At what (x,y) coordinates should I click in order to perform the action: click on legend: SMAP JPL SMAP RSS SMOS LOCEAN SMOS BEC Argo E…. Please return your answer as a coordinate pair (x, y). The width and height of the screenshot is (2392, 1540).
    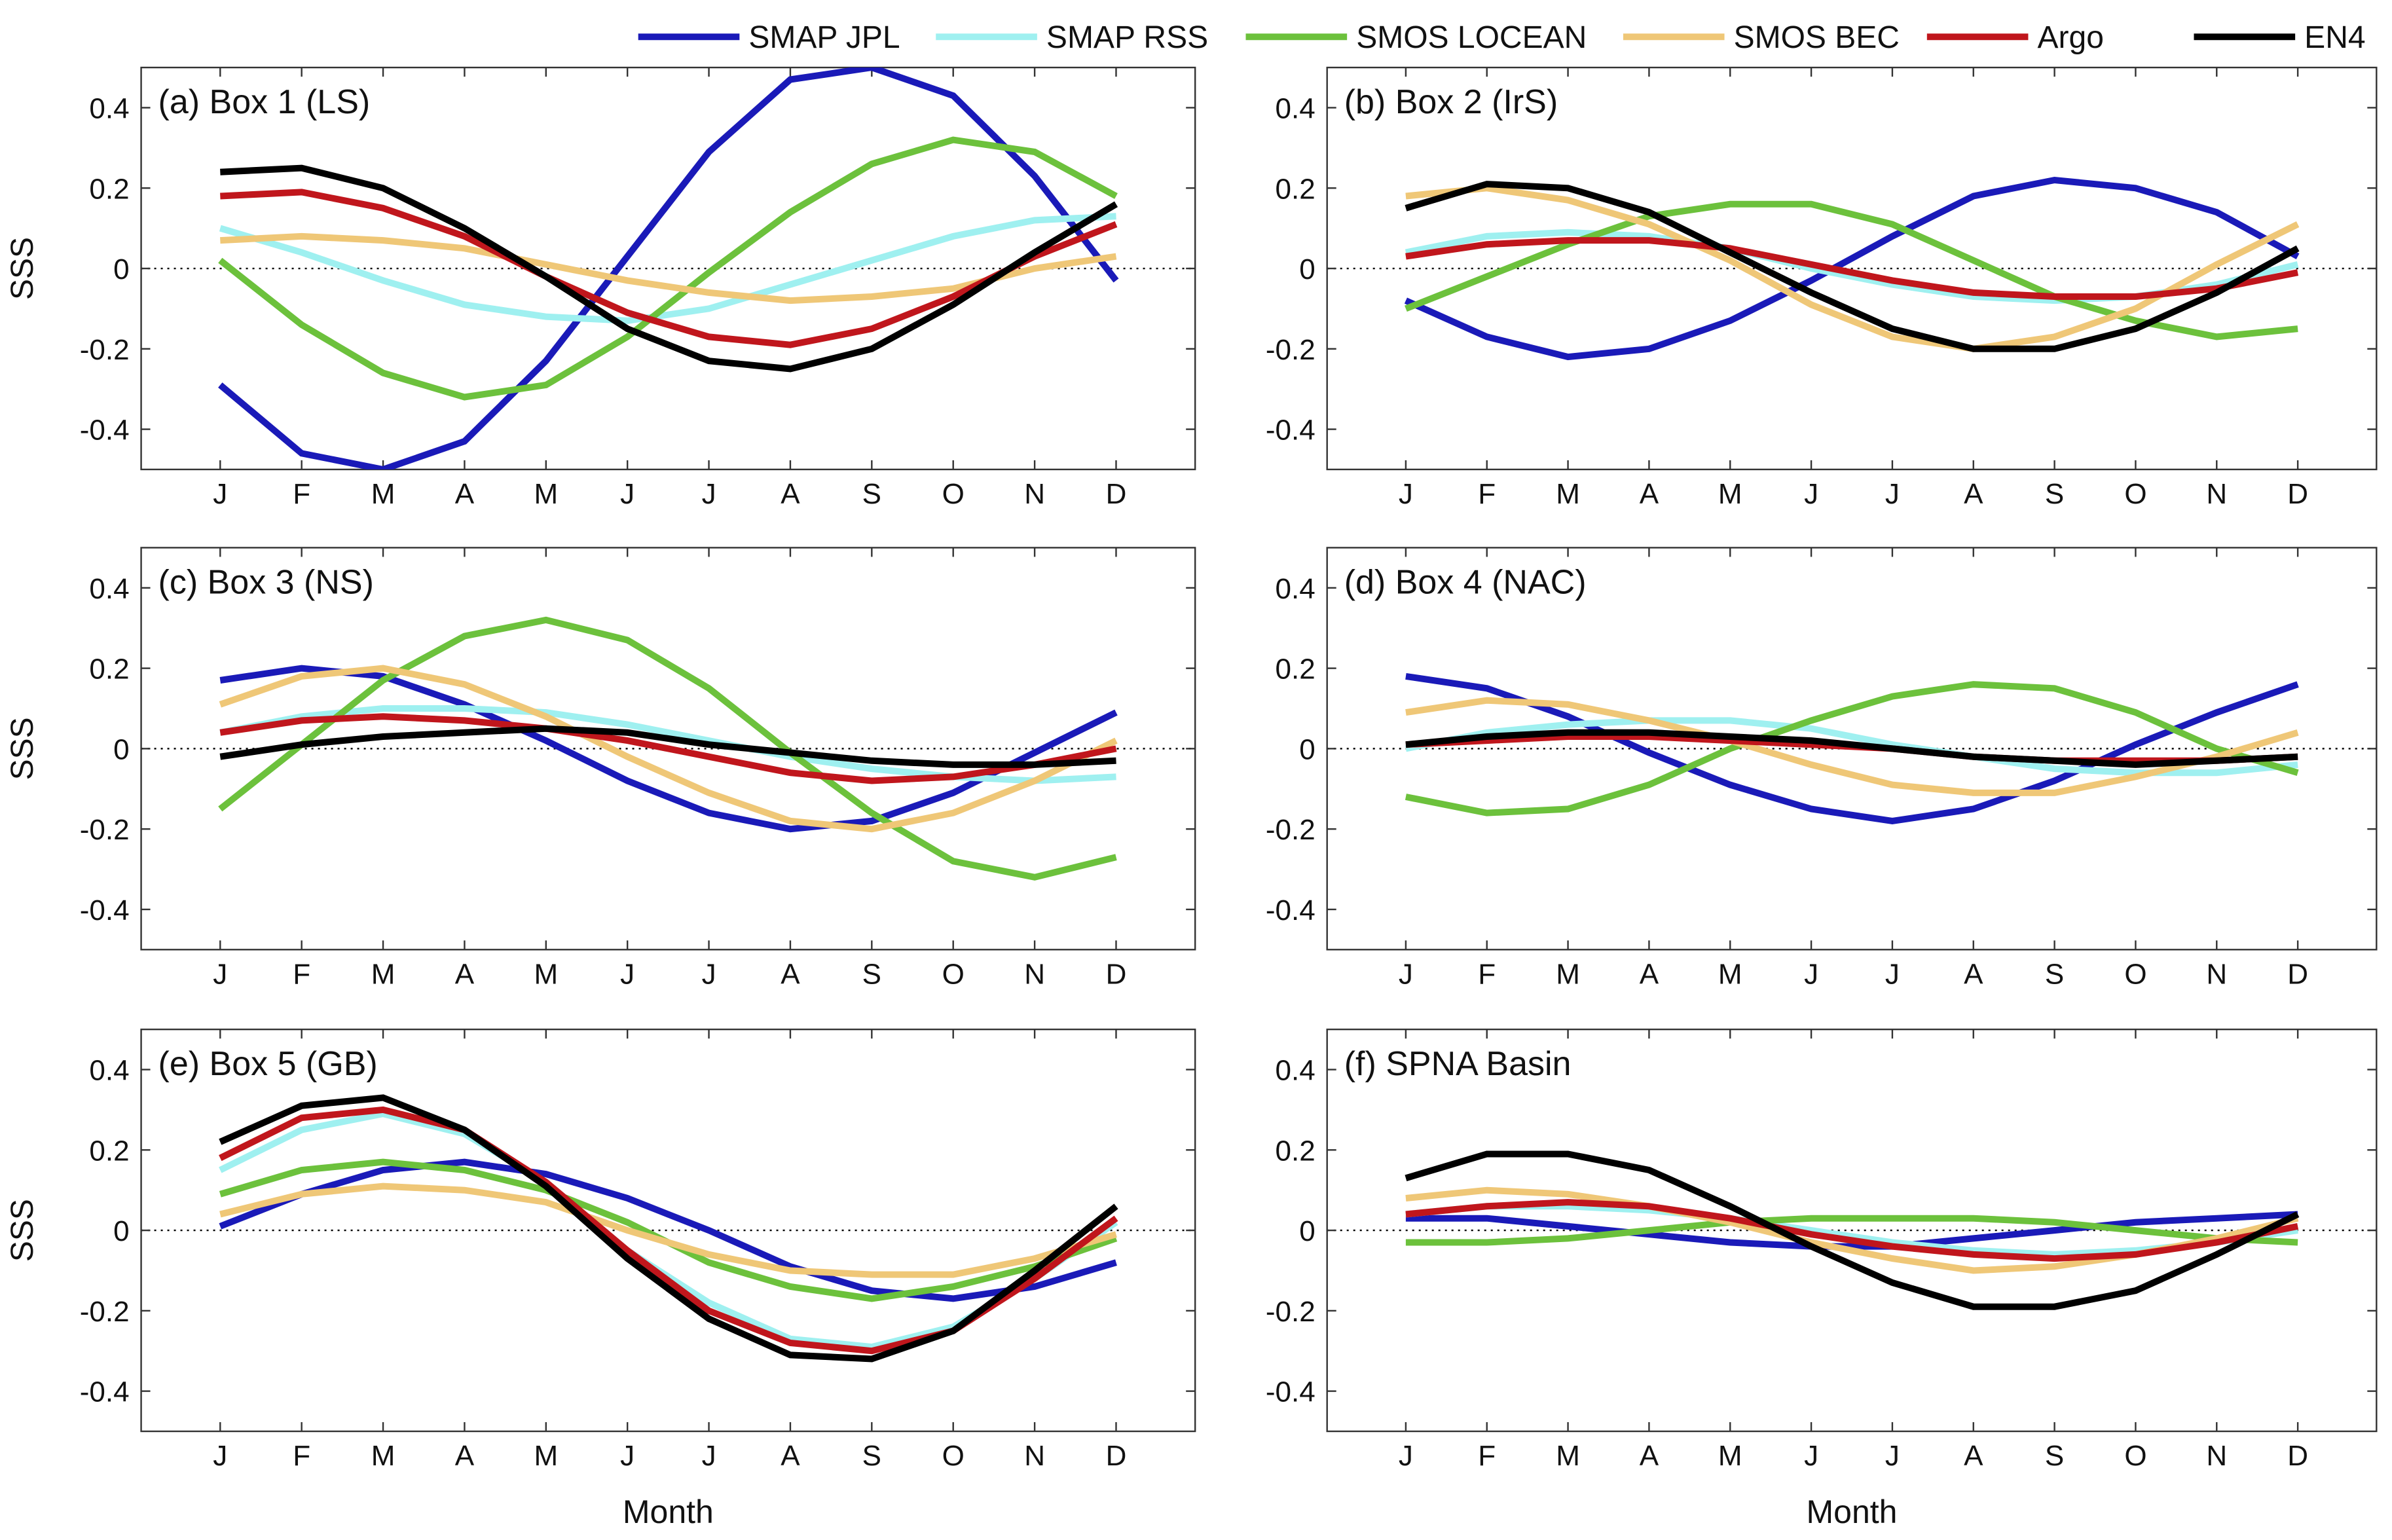
    Looking at the image, I should click on (1502, 37).